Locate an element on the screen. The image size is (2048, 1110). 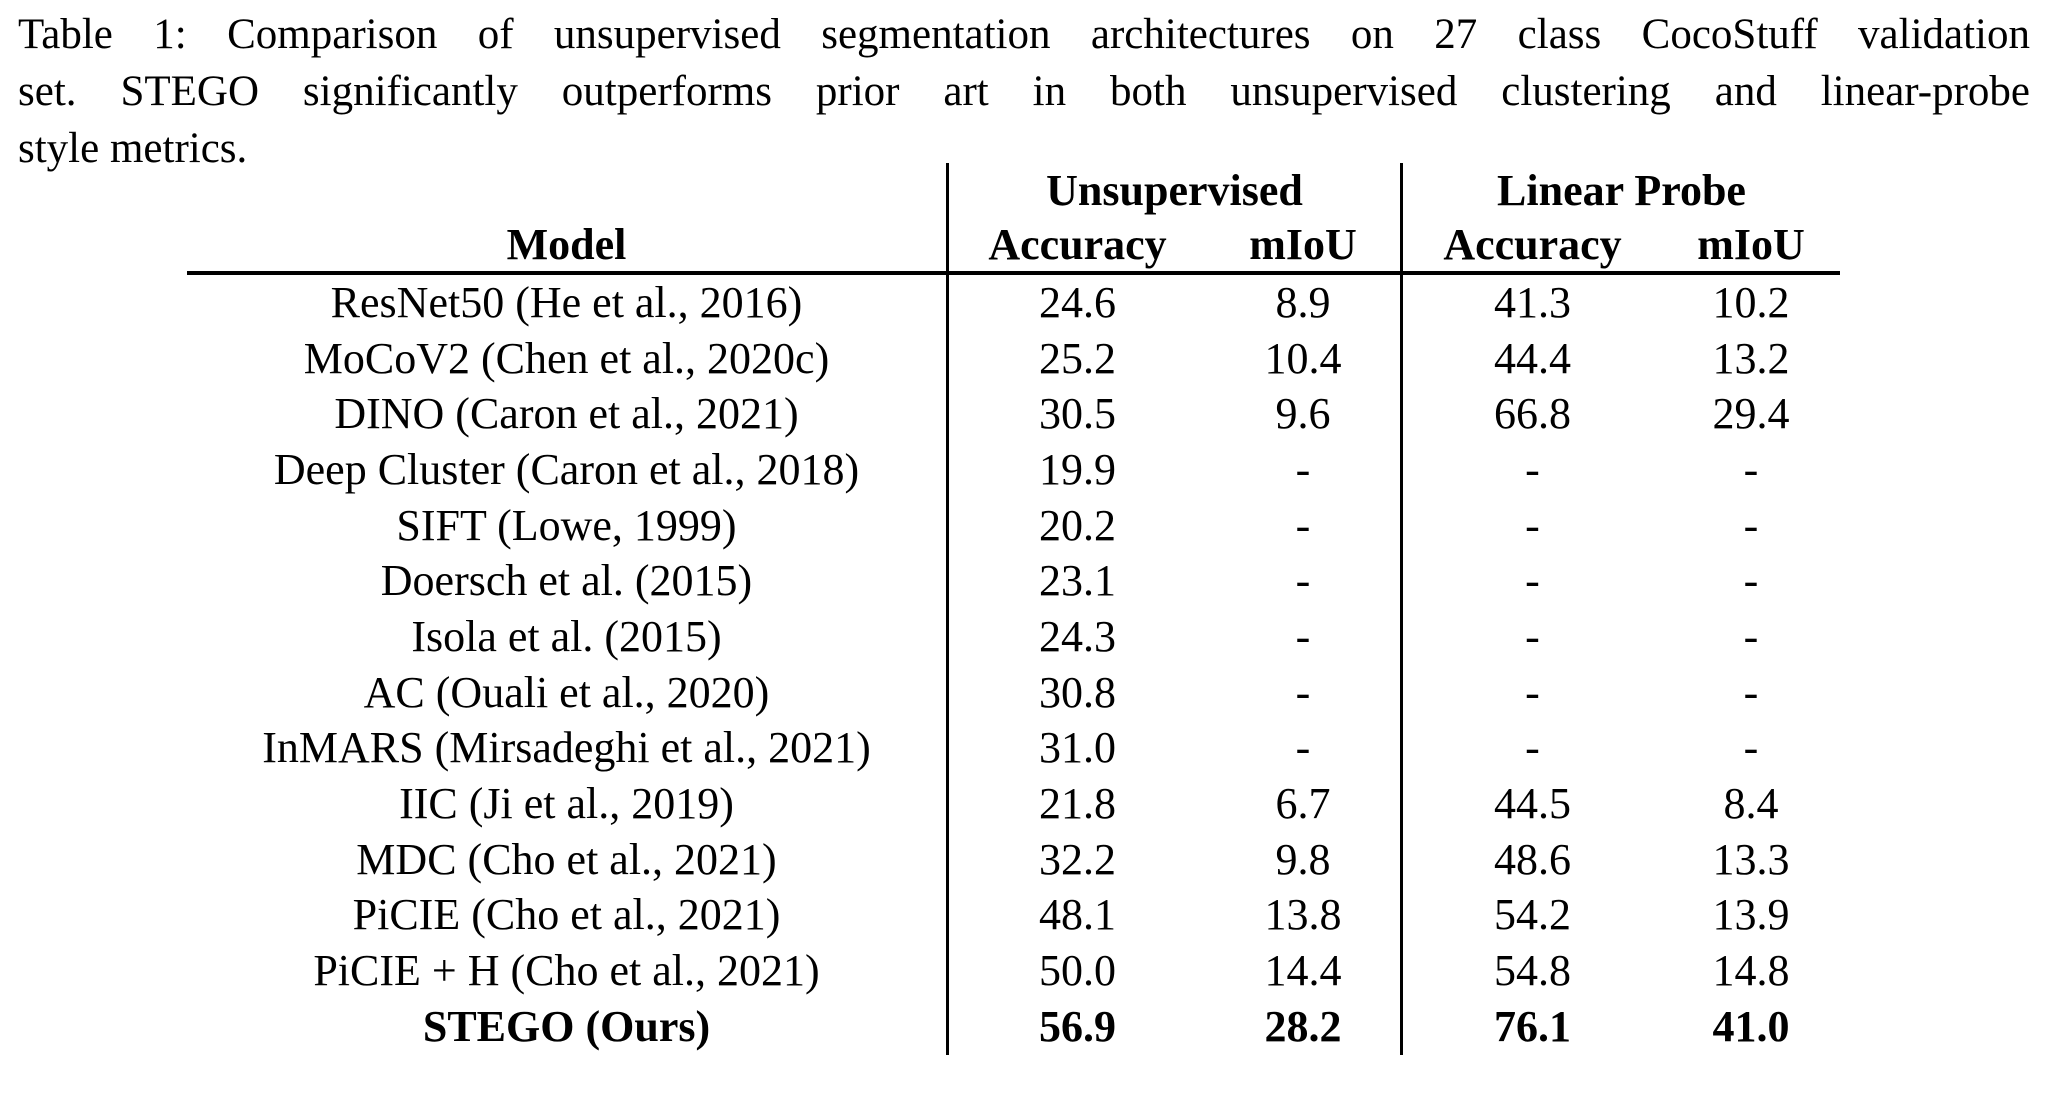
value-cell: 14.4 is located at coordinates (1303, 971).